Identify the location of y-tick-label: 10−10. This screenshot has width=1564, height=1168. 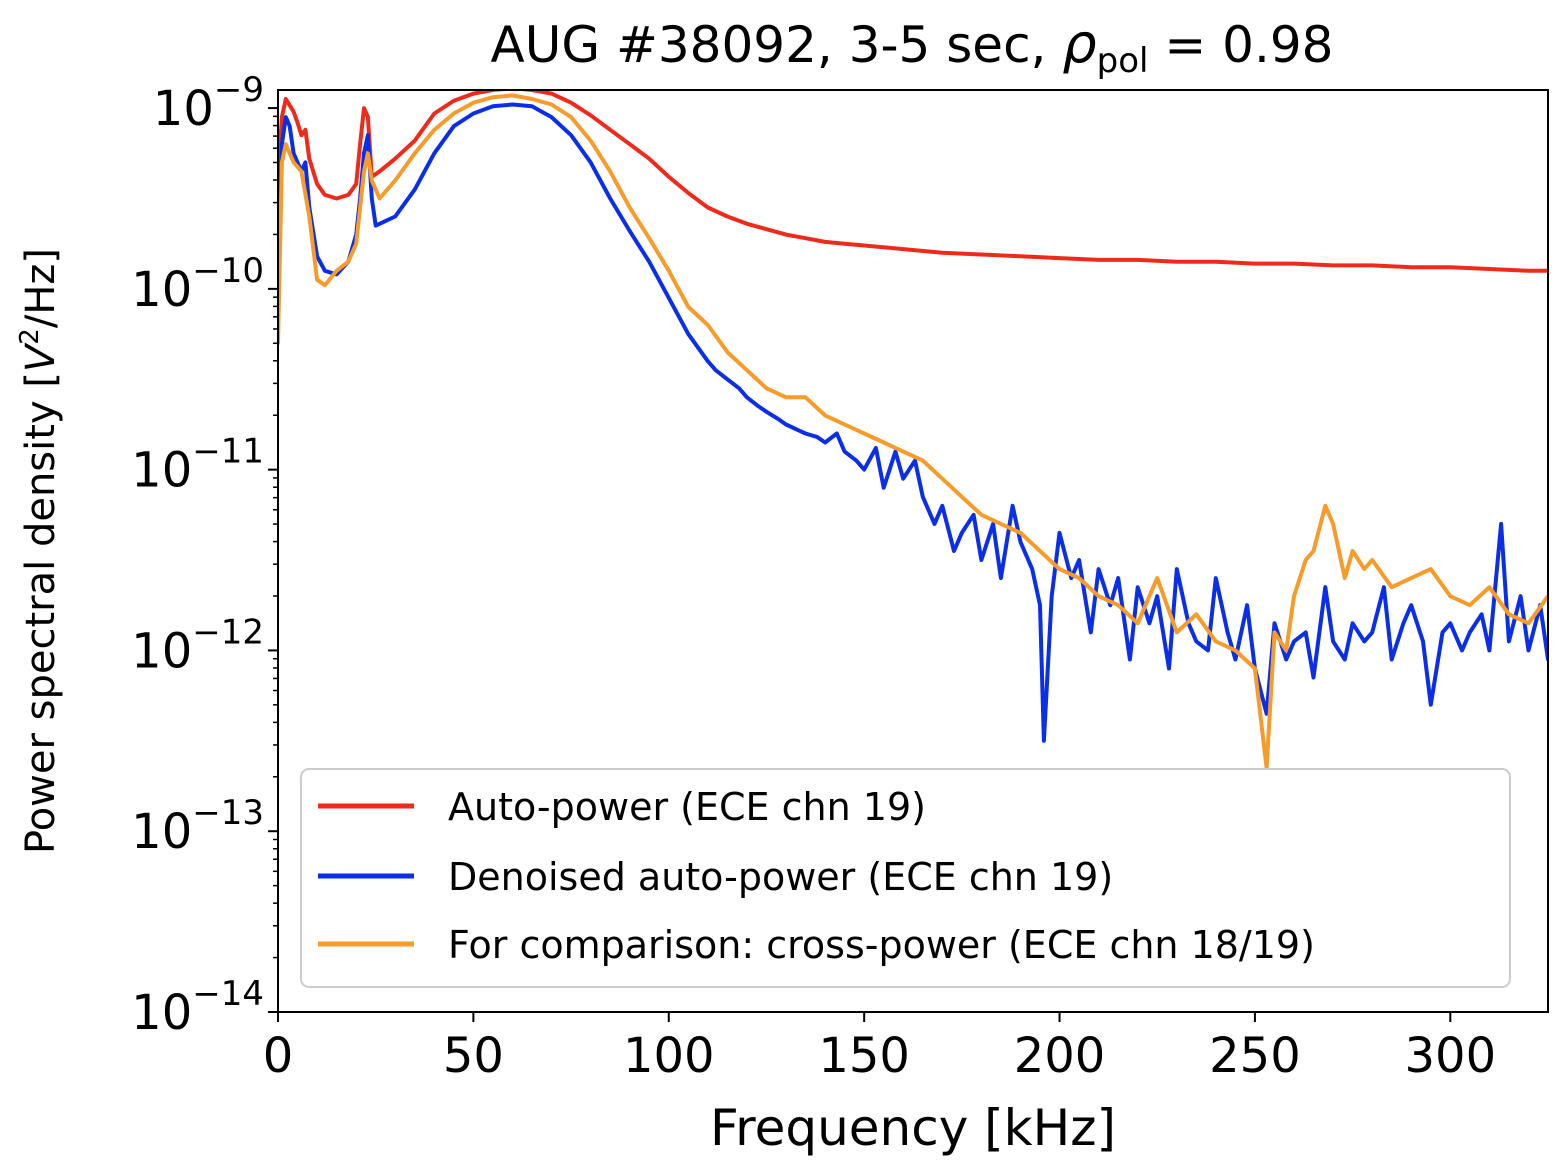
(197, 284).